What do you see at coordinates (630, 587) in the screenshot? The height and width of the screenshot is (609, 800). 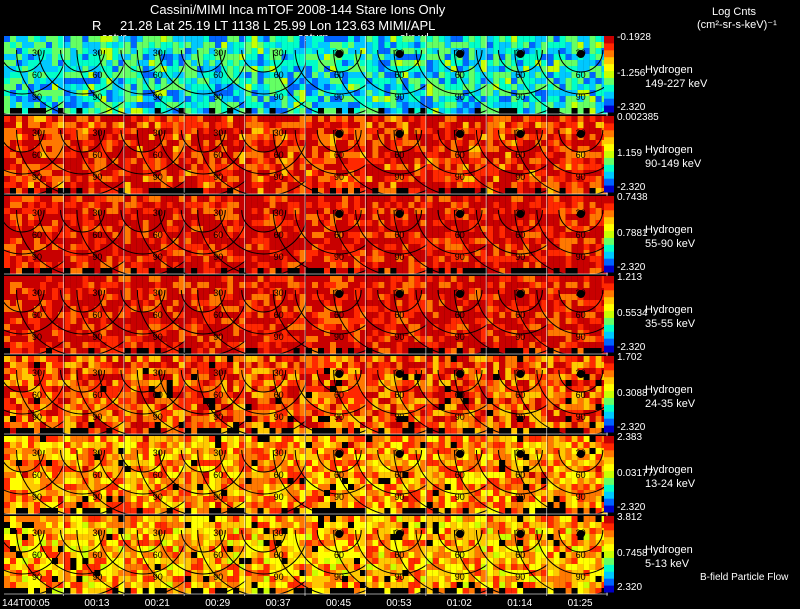 I see `colorbar-min: 2.320` at bounding box center [630, 587].